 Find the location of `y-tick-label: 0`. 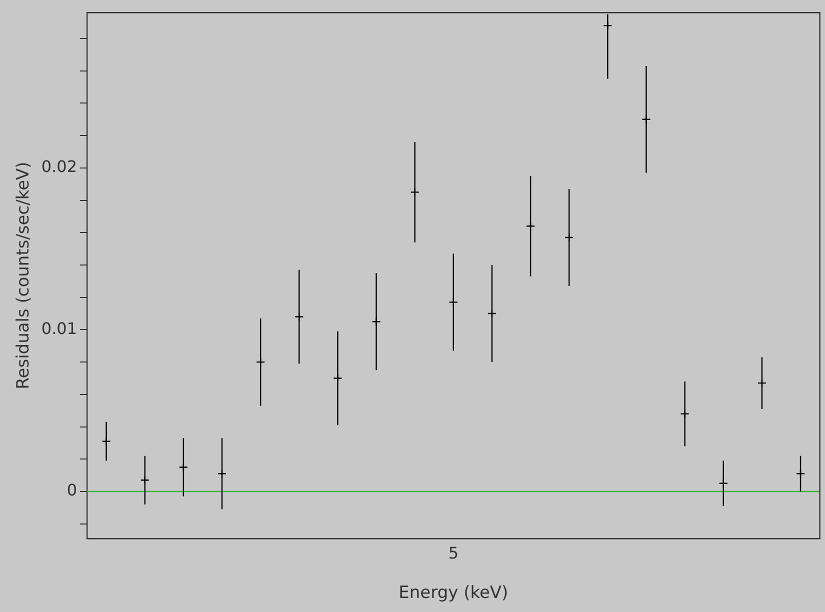

y-tick-label: 0 is located at coordinates (72, 490).